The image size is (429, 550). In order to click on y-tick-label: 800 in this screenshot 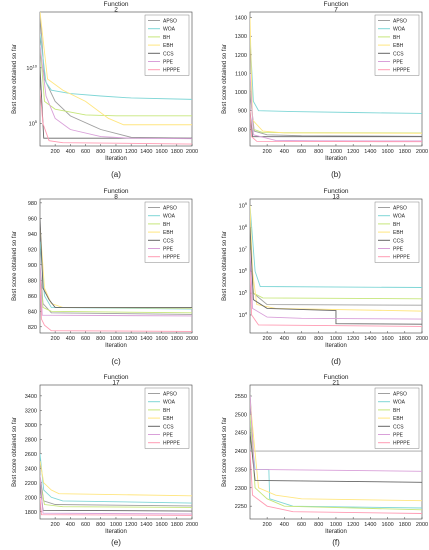, I will do `click(242, 130)`.